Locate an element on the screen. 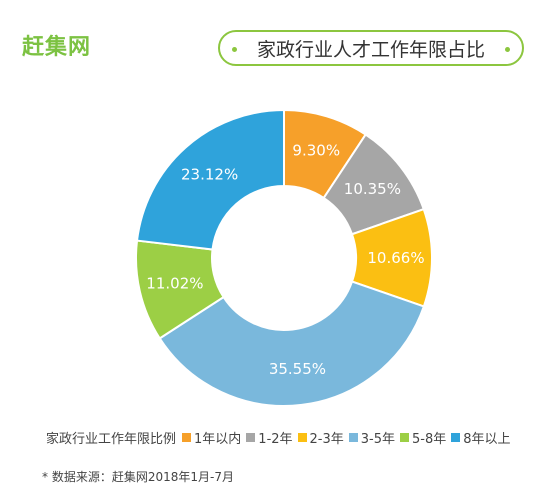  chart-title-pill: 家政行业人才工作年限占比 is located at coordinates (371, 48).